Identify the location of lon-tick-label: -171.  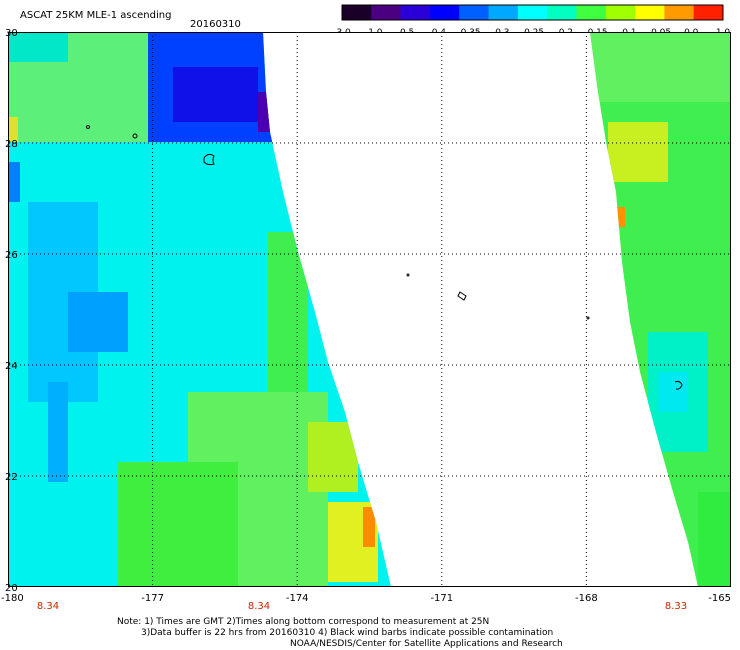
(441, 598).